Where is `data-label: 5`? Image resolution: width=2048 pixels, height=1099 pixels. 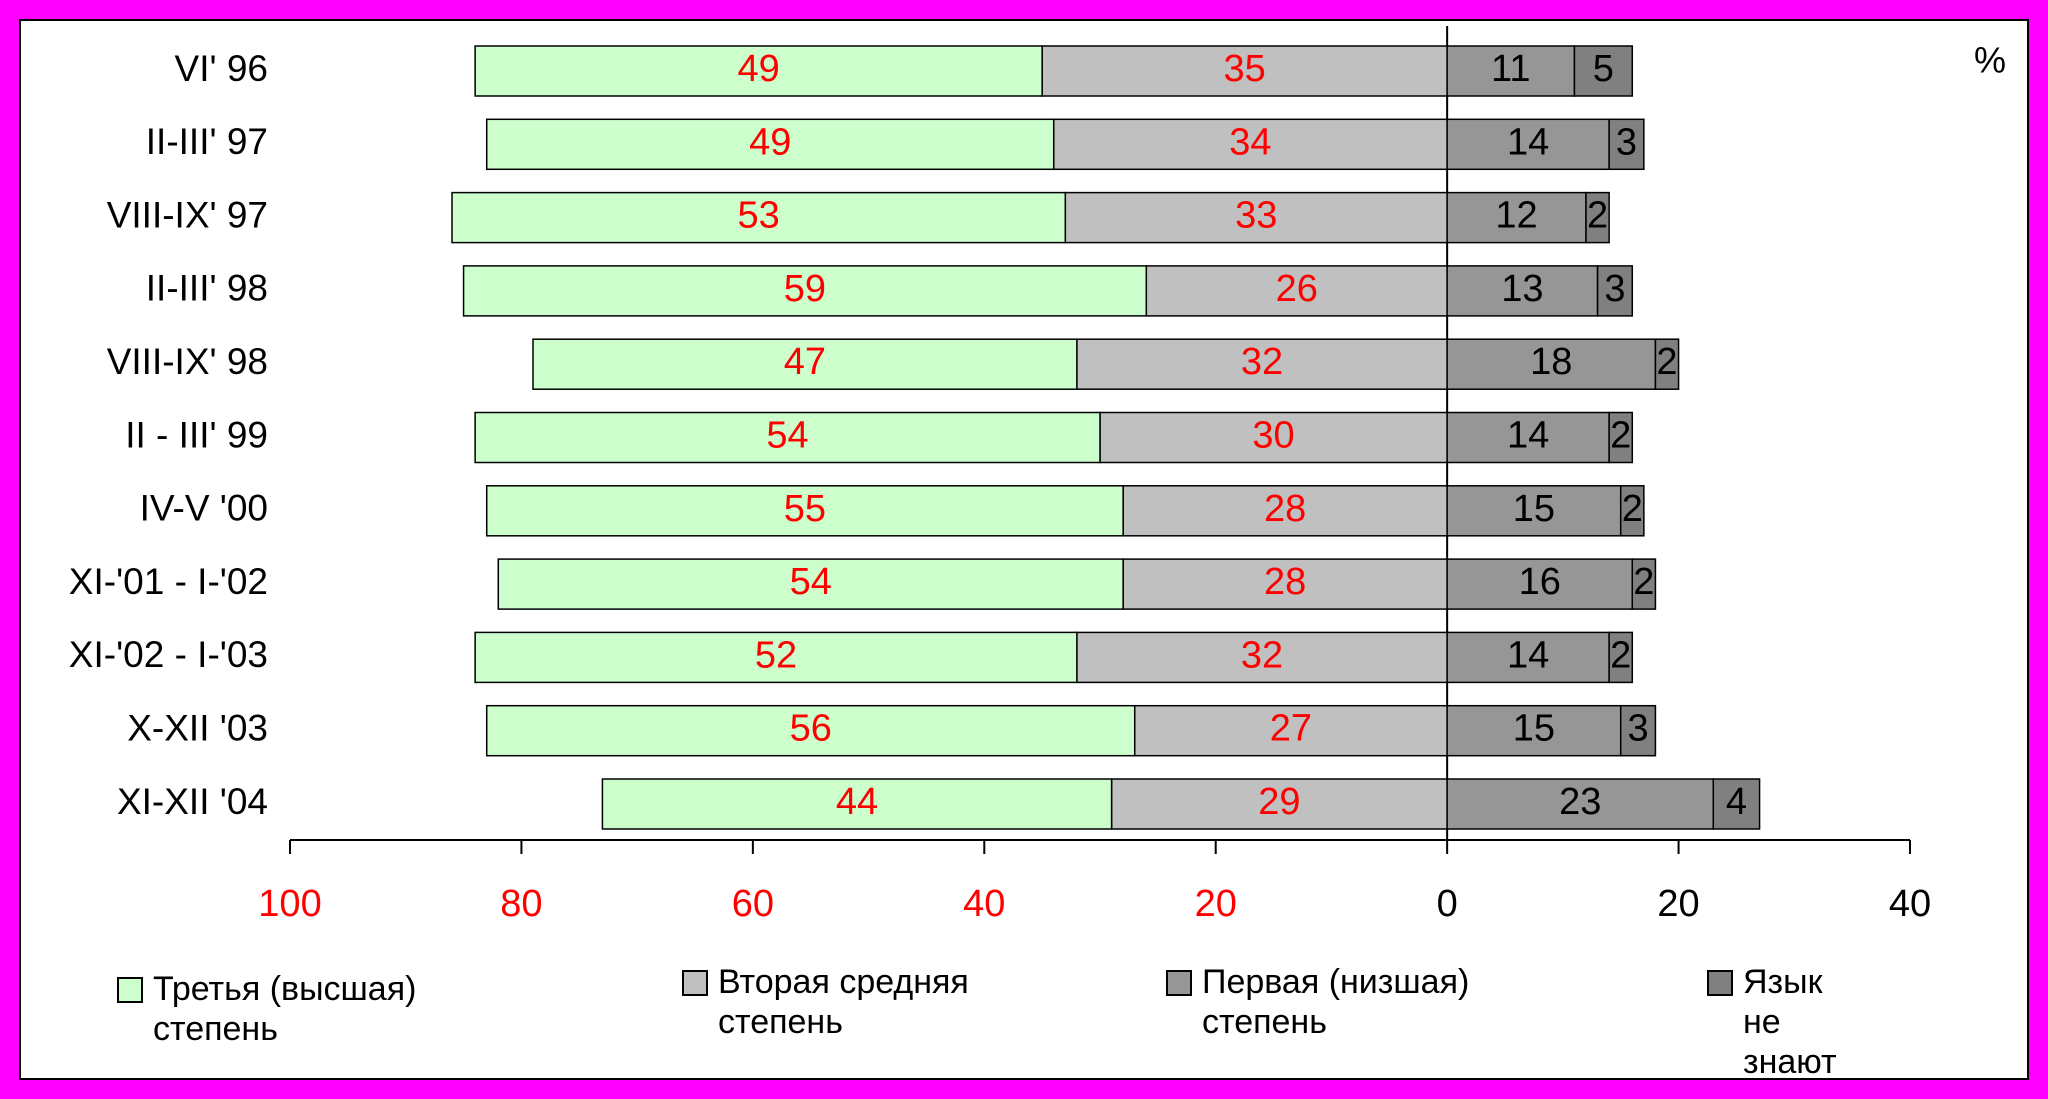 data-label: 5 is located at coordinates (1603, 69).